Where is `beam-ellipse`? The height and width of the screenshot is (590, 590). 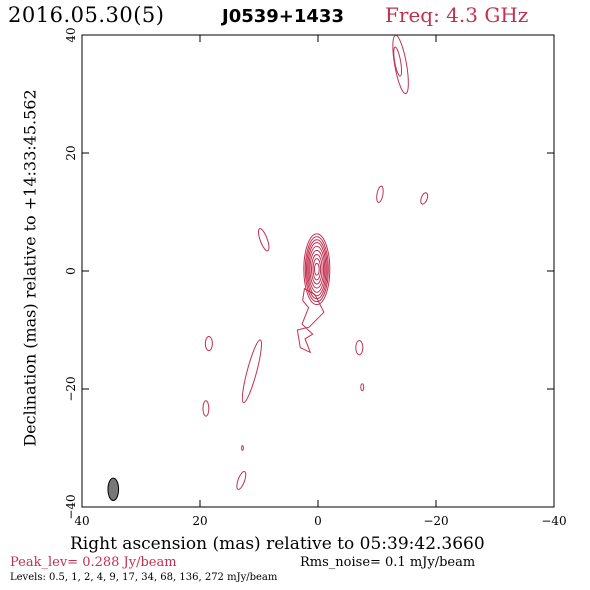
beam-ellipse is located at coordinates (113, 489).